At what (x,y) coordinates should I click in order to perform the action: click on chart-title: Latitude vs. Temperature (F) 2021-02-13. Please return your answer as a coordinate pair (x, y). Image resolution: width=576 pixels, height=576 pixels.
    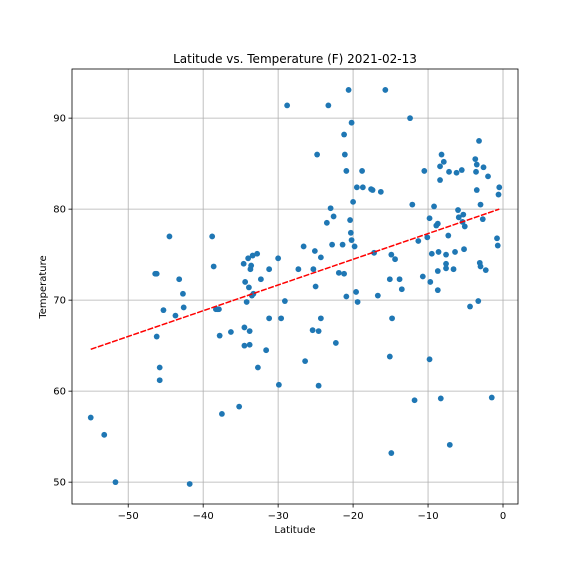
    Looking at the image, I should click on (295, 59).